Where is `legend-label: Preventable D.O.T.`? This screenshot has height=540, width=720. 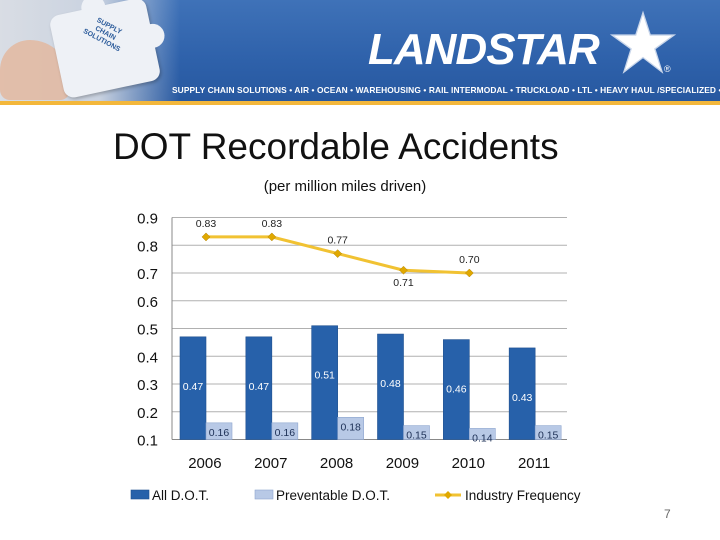
legend-label: Preventable D.O.T. is located at coordinates (333, 495).